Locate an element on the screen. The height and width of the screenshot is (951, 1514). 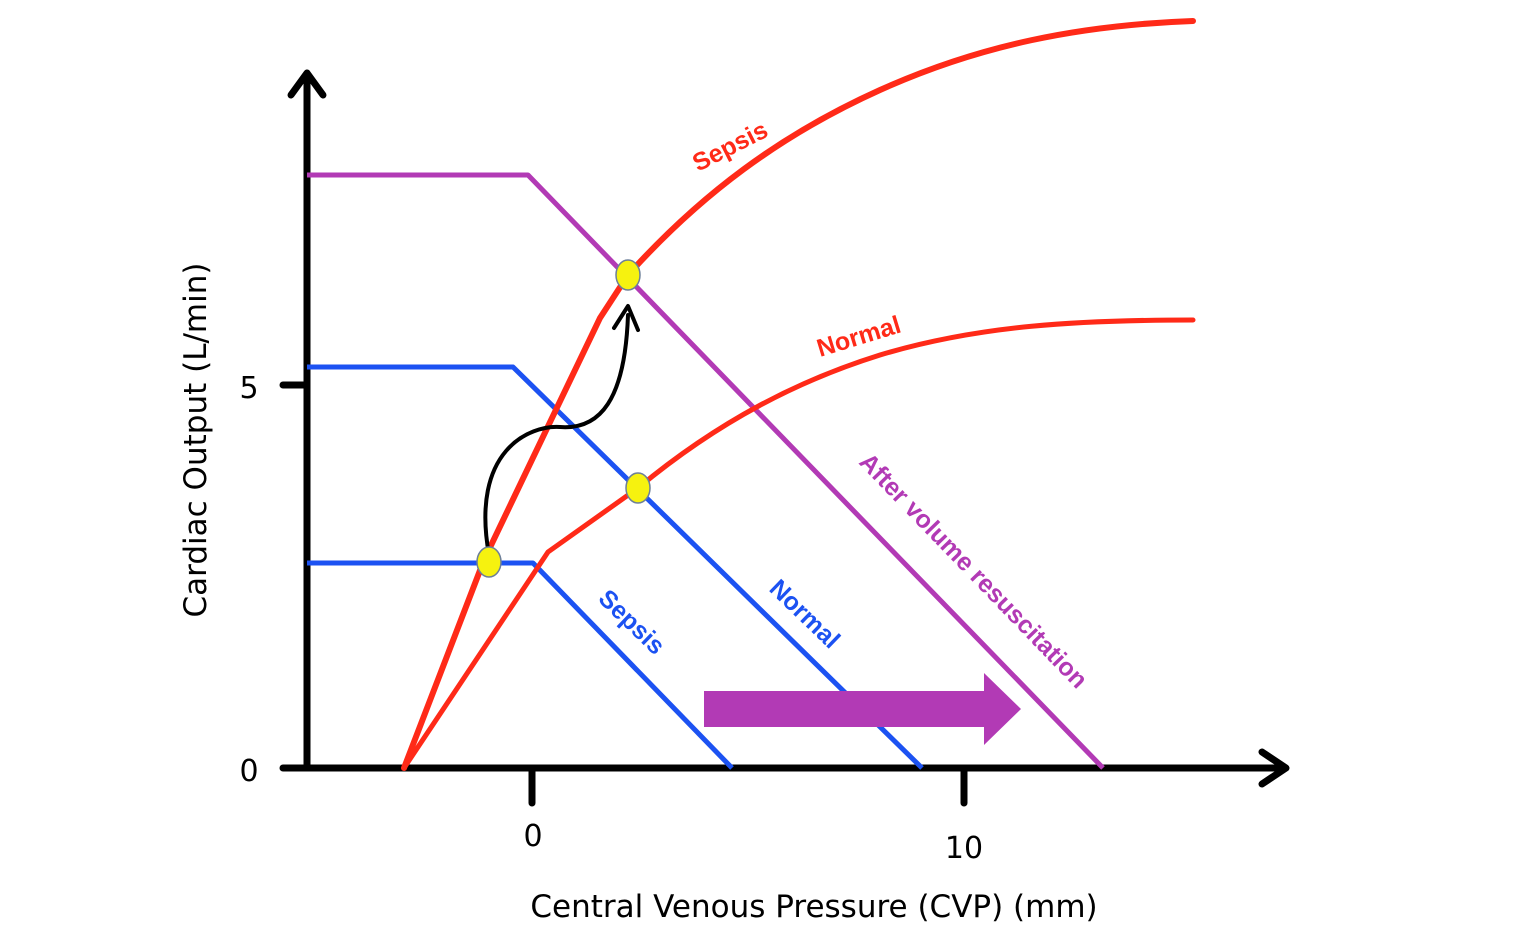
label-cardiac-sepsis: Sepsis is located at coordinates (730, 147).